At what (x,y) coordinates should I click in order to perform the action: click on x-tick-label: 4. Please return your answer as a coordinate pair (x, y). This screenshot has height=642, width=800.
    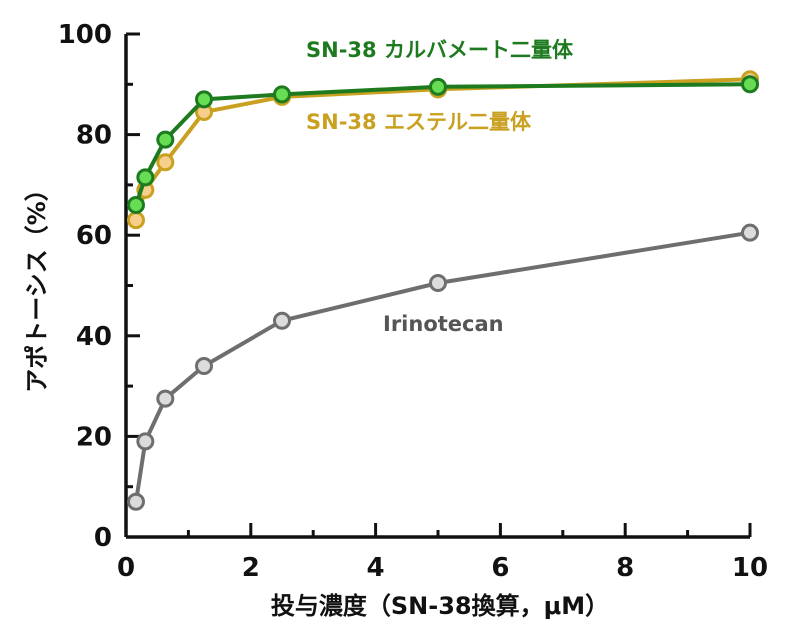
    Looking at the image, I should click on (376, 568).